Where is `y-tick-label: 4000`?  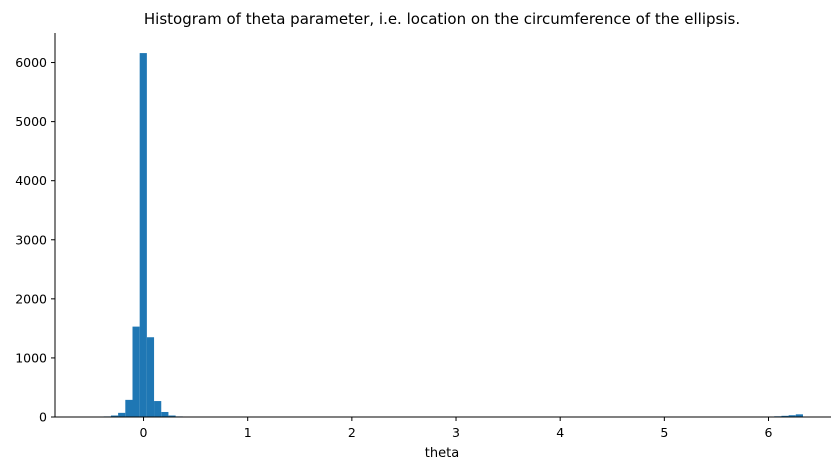
y-tick-label: 4000 is located at coordinates (31, 180).